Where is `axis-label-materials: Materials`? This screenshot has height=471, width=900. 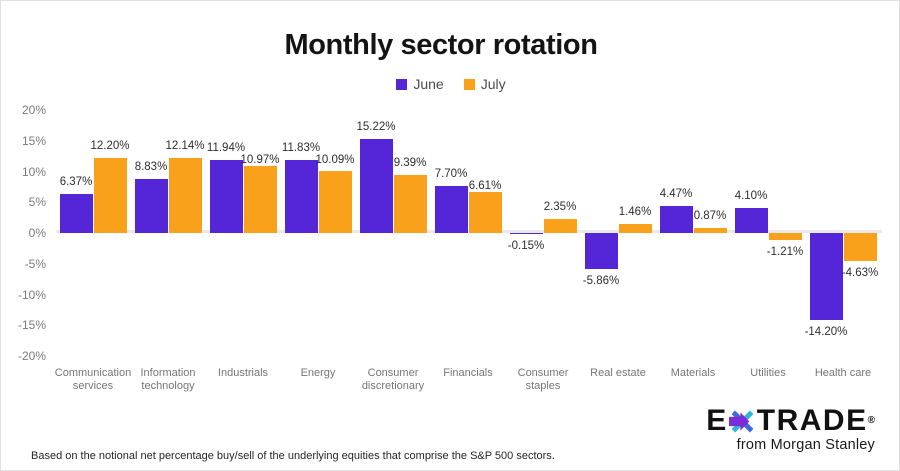 axis-label-materials: Materials is located at coordinates (693, 373).